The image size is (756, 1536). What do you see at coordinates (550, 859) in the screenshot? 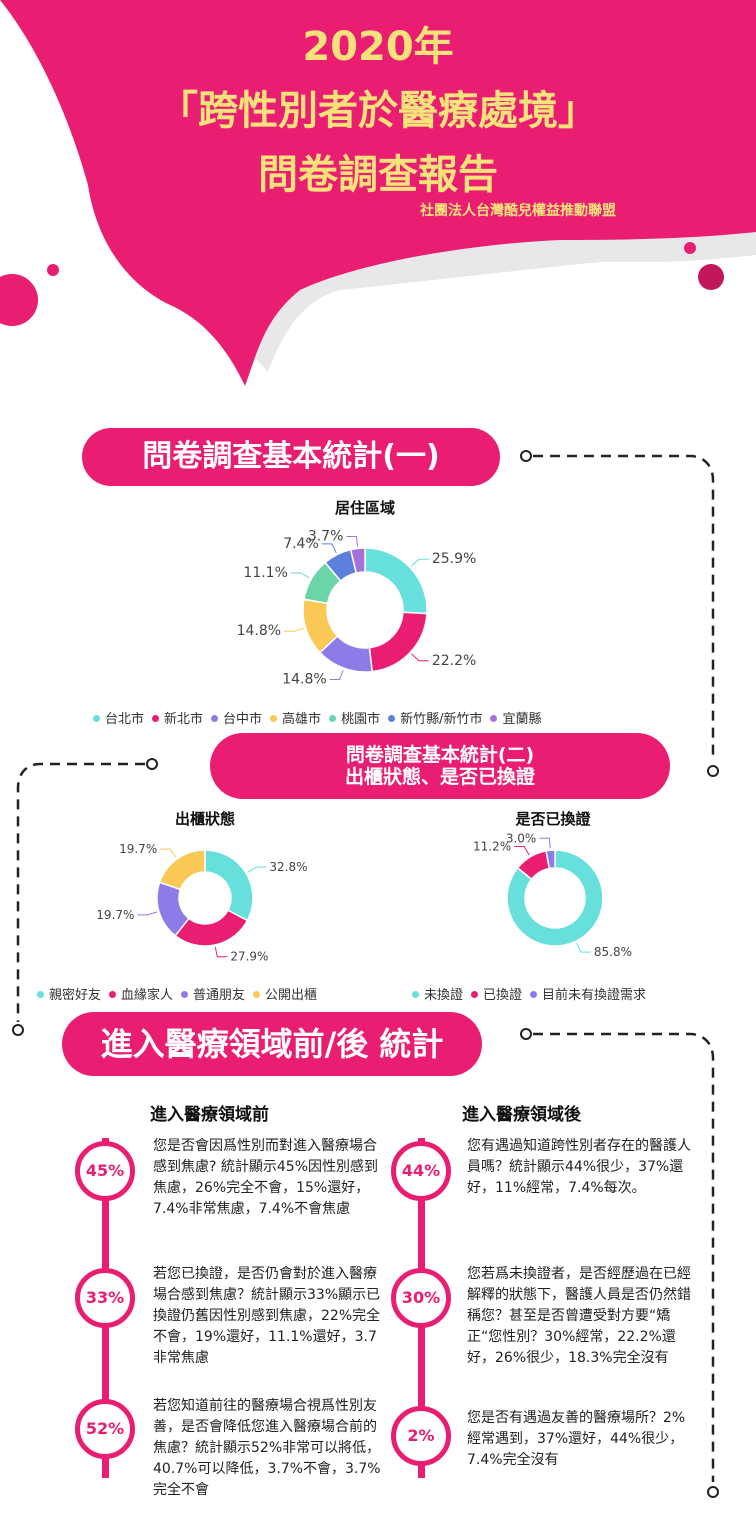
I see `donut-slice-目前未有換證需求` at bounding box center [550, 859].